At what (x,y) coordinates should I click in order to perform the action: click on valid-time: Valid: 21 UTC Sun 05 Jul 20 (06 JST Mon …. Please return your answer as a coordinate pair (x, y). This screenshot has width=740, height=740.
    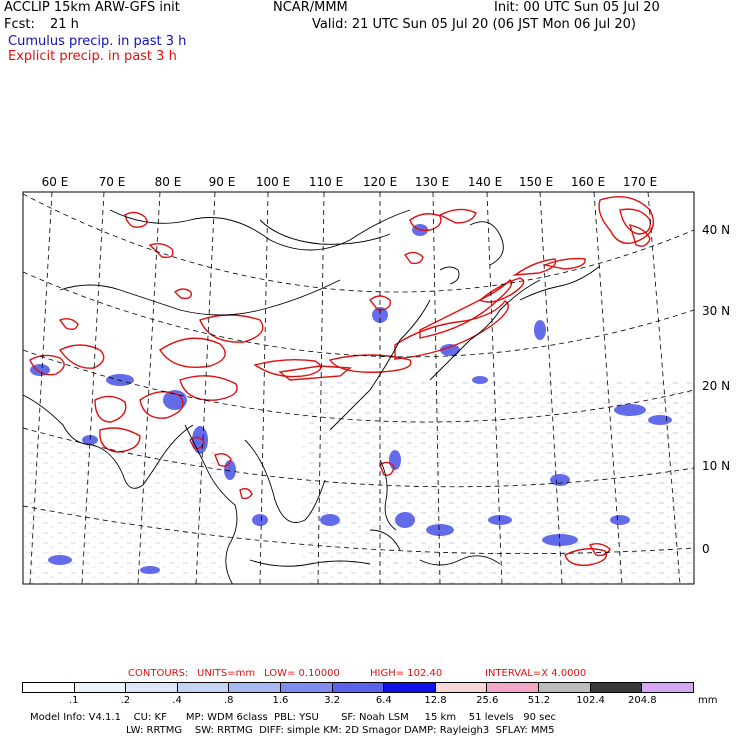
    Looking at the image, I should click on (474, 24).